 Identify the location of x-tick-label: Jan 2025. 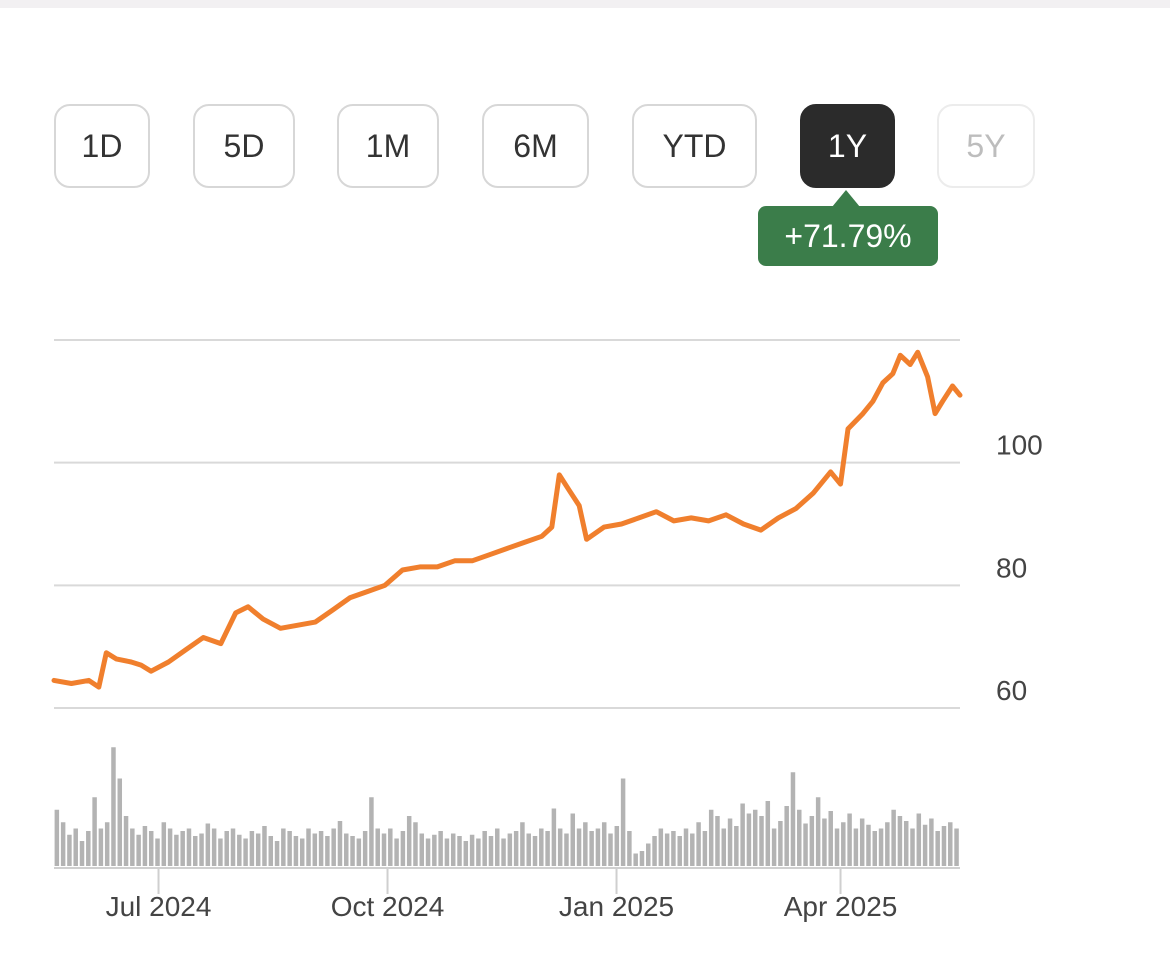
(616, 906).